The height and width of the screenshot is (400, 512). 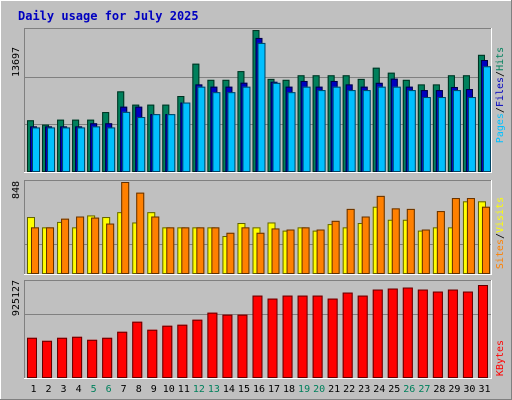 What do you see at coordinates (109, 389) in the screenshot?
I see `day-label-6: 6` at bounding box center [109, 389].